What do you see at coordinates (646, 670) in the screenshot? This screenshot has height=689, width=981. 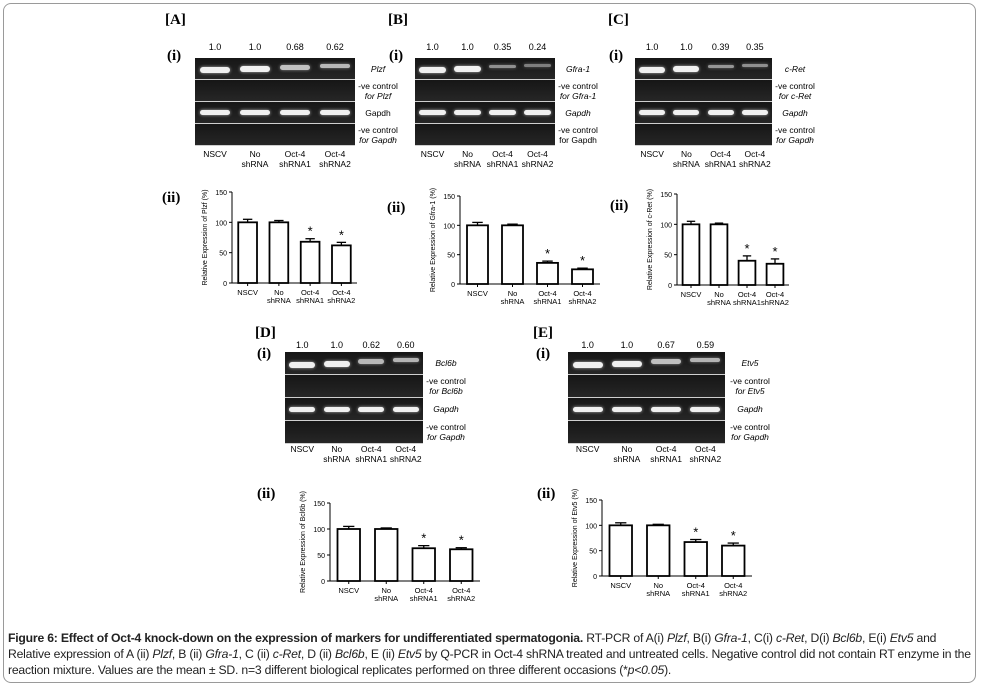 I see `caption-segment: p<0.05` at bounding box center [646, 670].